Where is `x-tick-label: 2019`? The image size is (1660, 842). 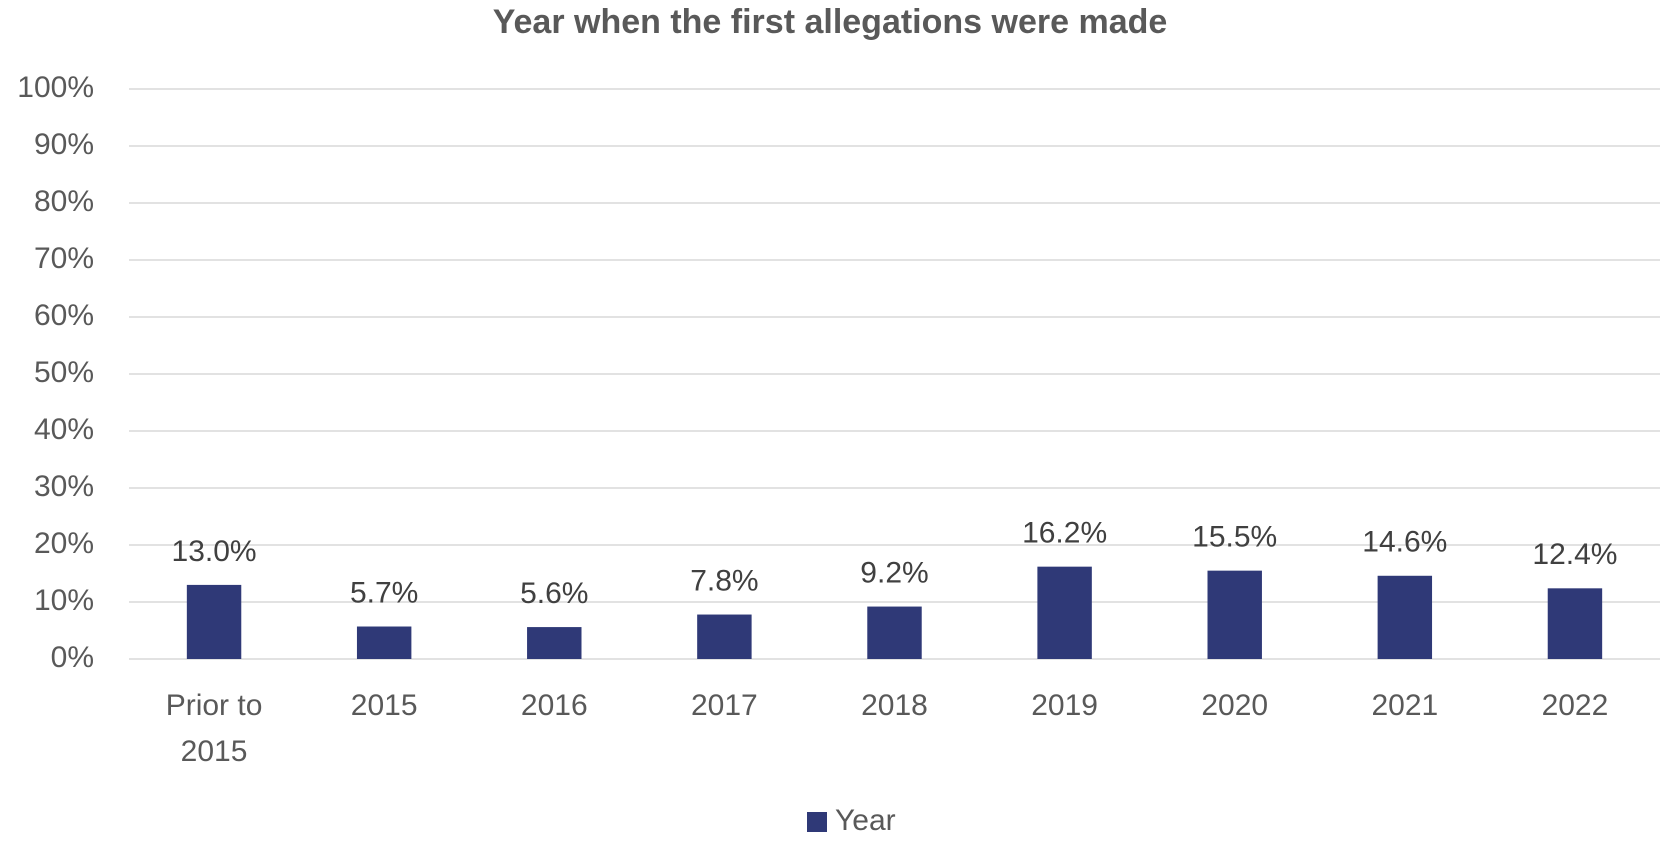
x-tick-label: 2019 is located at coordinates (1064, 705).